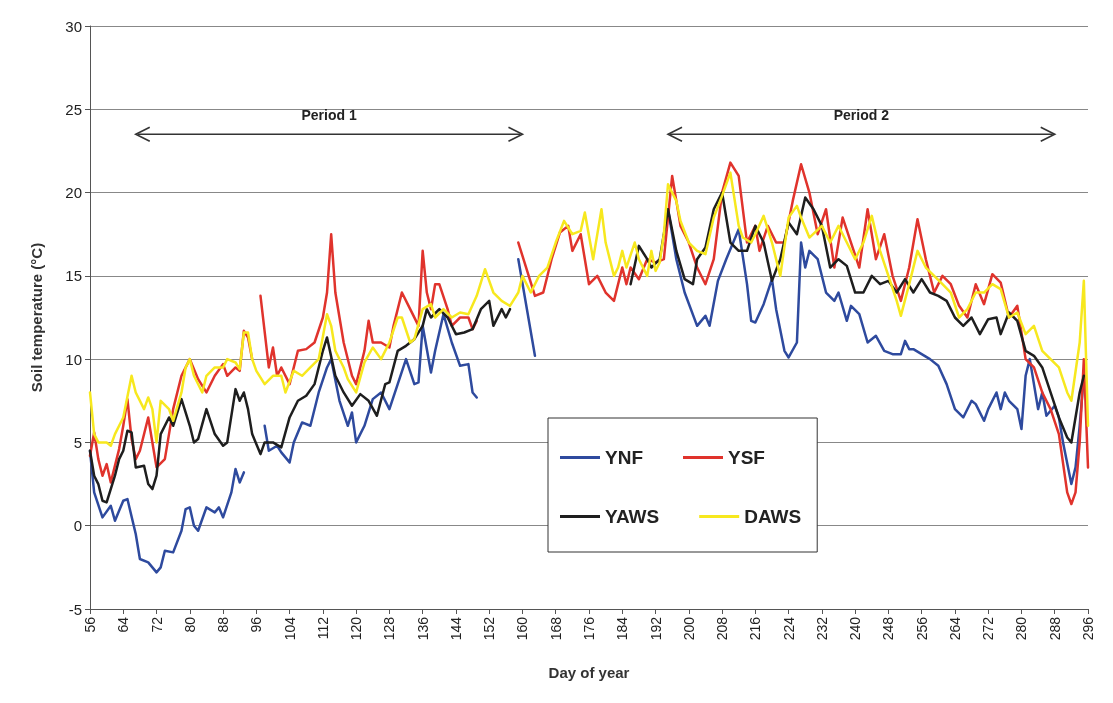 The height and width of the screenshot is (703, 1113). Describe the element at coordinates (422, 628) in the screenshot. I see `x-tick-label: 136` at that location.